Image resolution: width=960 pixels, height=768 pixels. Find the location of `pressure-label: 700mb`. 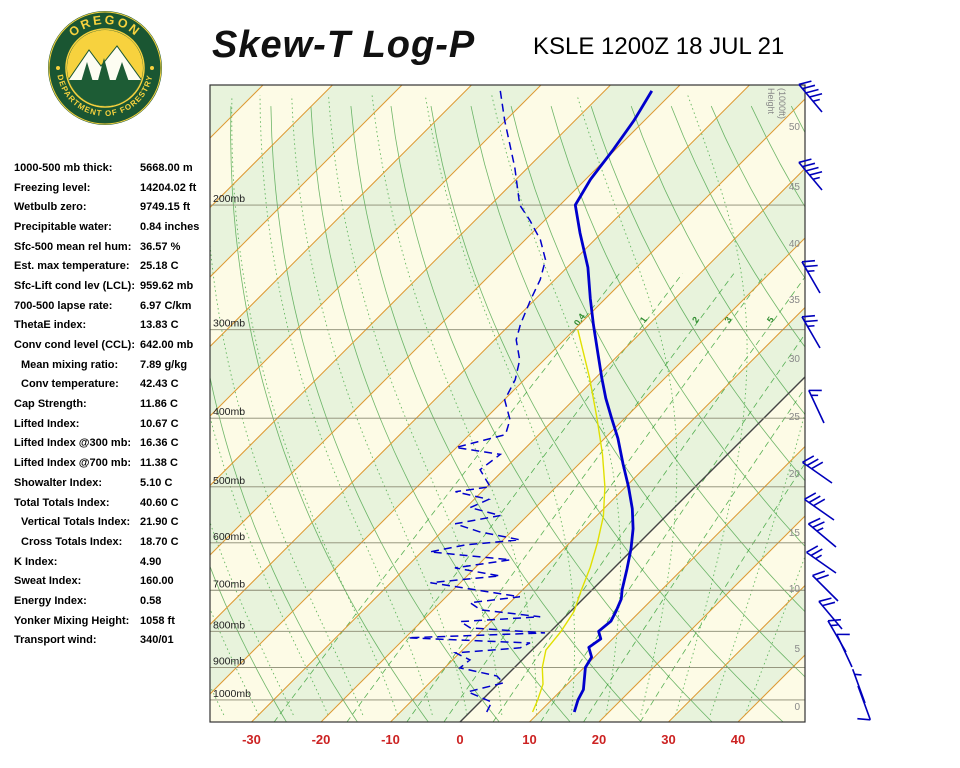

pressure-label: 700mb is located at coordinates (229, 584).